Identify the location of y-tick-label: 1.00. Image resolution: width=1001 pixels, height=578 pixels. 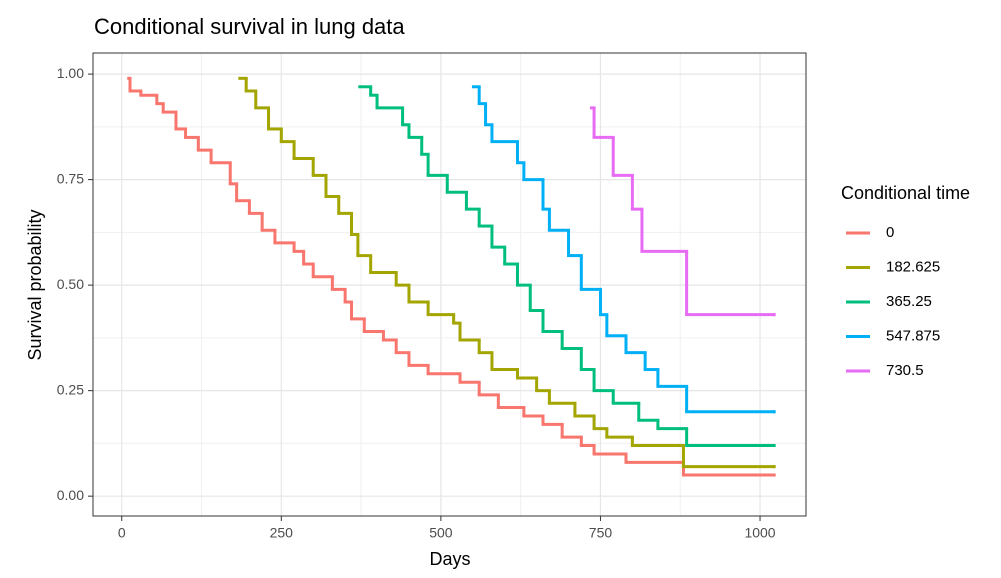
(70, 73).